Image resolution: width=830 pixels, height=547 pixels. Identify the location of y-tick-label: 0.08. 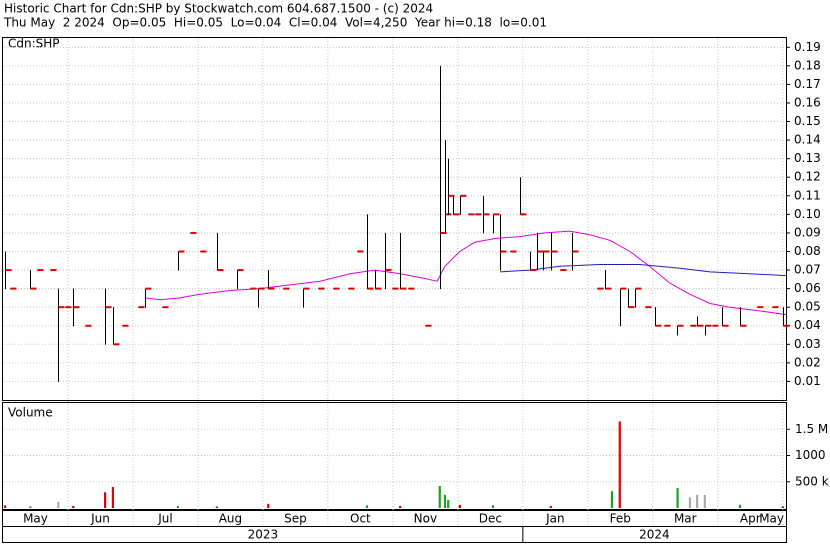
(807, 251).